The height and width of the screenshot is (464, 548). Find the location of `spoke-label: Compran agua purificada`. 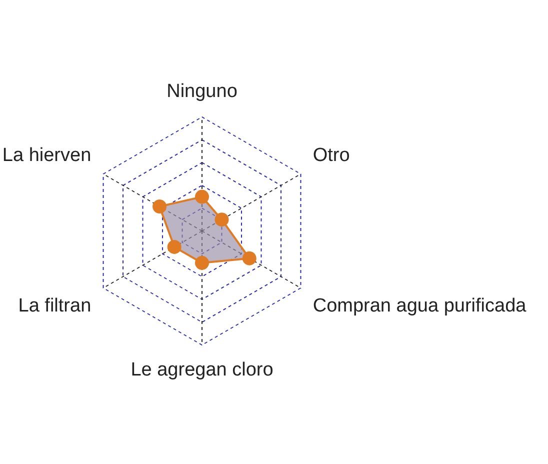

spoke-label: Compran agua purificada is located at coordinates (419, 306).